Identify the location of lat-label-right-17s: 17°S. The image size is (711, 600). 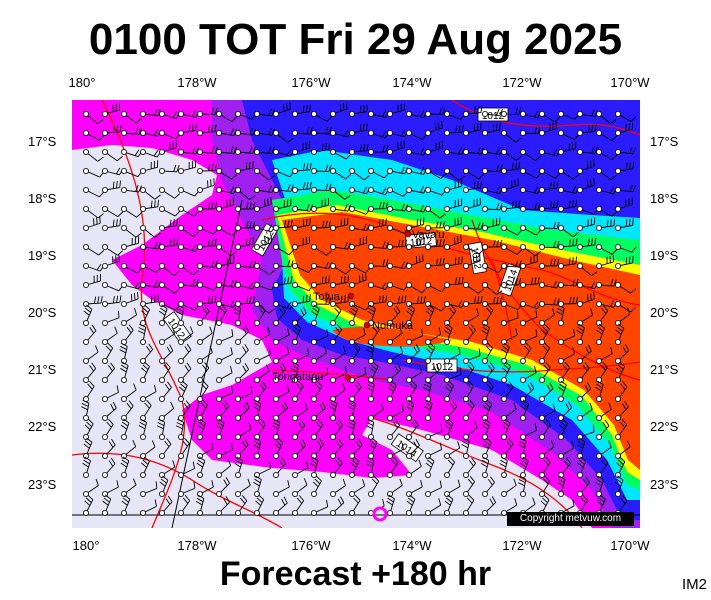
(664, 141).